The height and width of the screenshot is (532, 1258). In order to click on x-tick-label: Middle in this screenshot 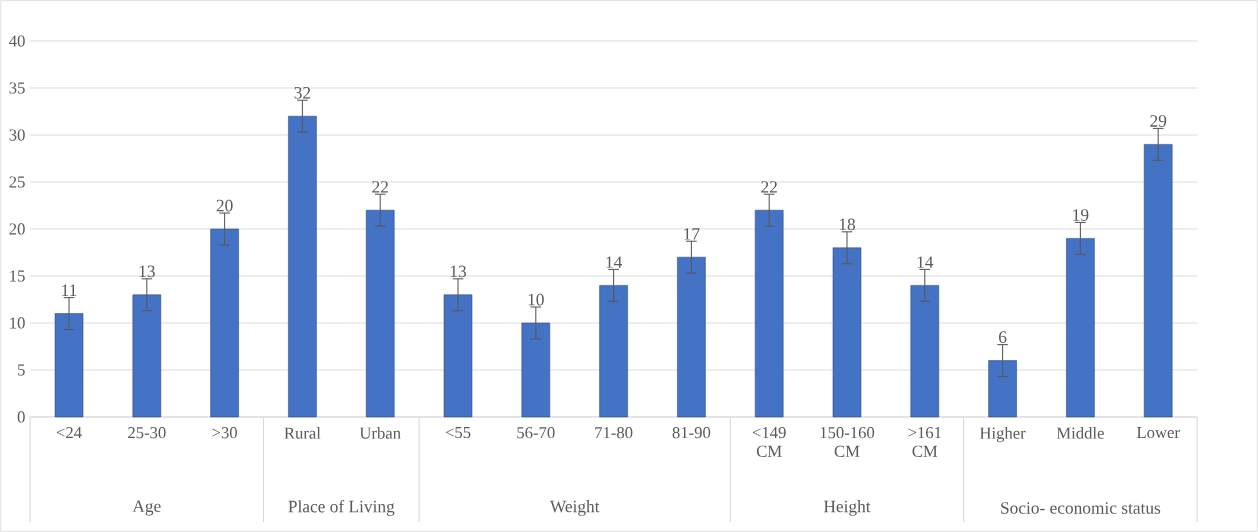, I will do `click(1080, 433)`.